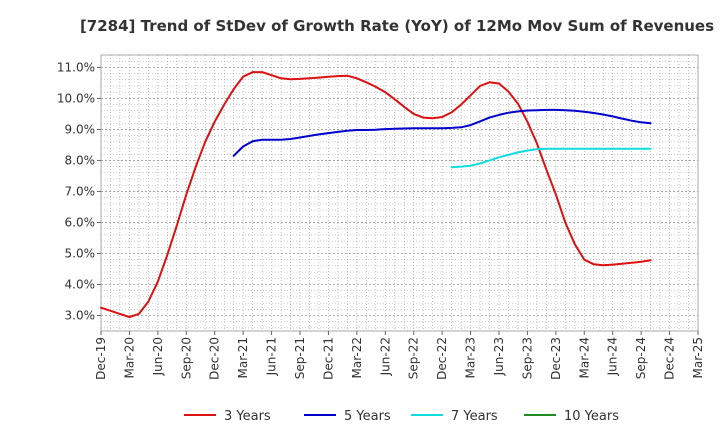 The image size is (720, 440). What do you see at coordinates (474, 416) in the screenshot?
I see `legend-label: 7 Years` at bounding box center [474, 416].